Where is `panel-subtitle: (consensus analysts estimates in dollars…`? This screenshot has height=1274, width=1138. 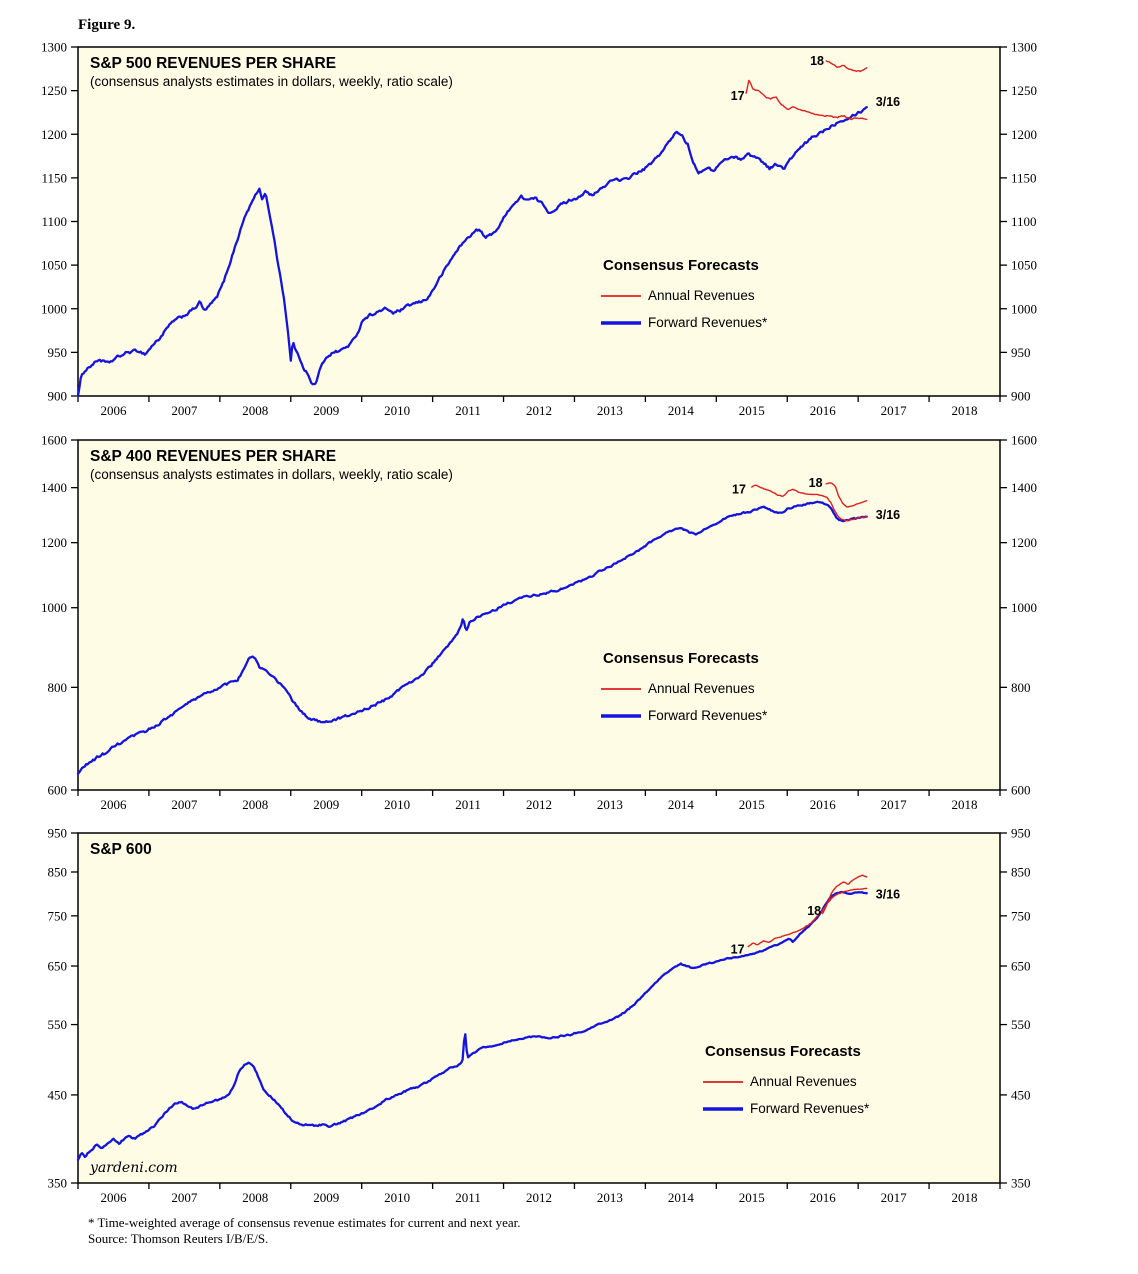
panel-subtitle: (consensus analysts estimates in dollars… is located at coordinates (271, 81).